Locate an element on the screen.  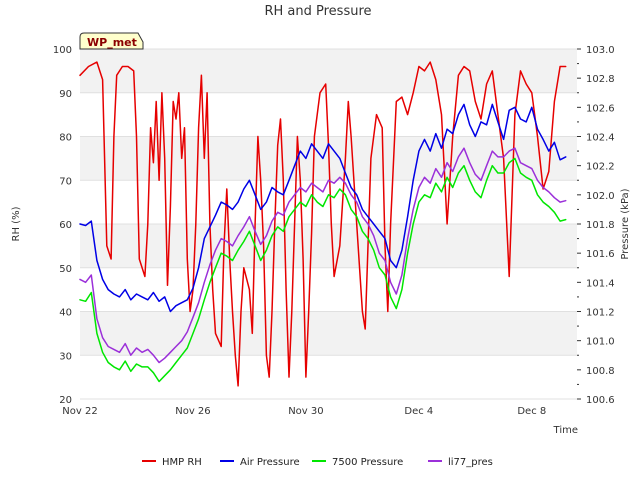
y-right-tick-label: 102.6 is located at coordinates (600, 108).